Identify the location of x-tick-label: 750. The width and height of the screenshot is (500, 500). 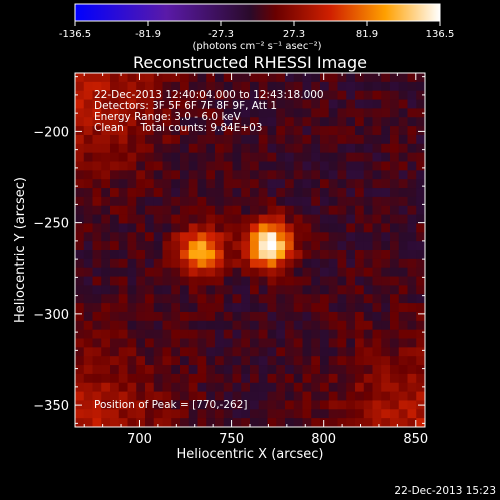
(231, 439).